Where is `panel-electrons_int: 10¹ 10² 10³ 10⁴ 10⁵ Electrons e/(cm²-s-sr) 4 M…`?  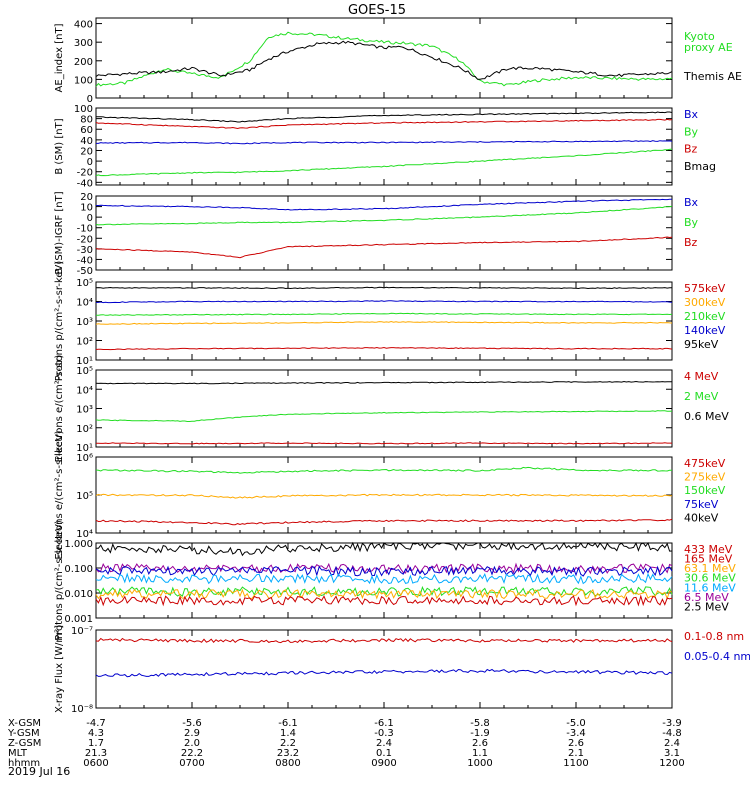
panel-electrons_int: 10¹ 10² 10³ 10⁴ 10⁵ Electrons e/(cm²-s-sr) 4 M… is located at coordinates (391, 409).